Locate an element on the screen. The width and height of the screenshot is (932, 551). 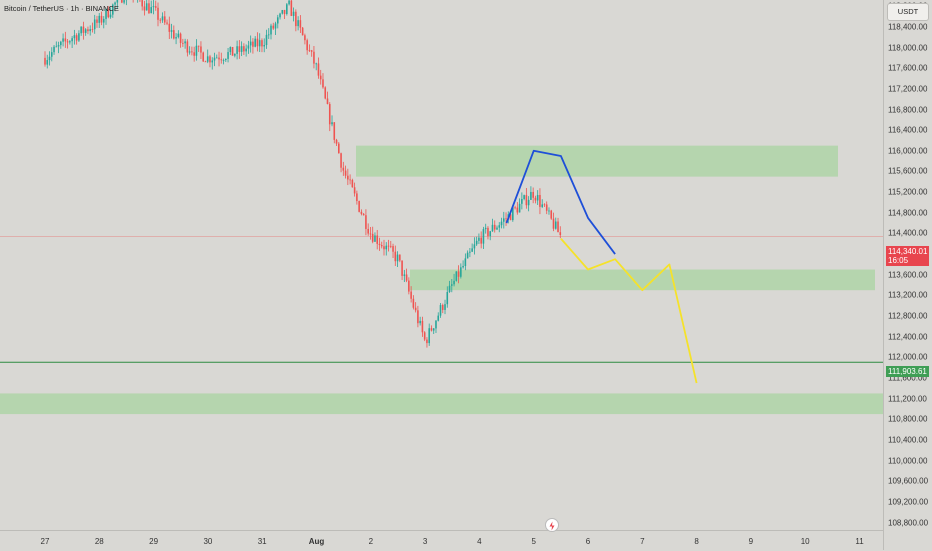
lightning-icon is located at coordinates (552, 525).